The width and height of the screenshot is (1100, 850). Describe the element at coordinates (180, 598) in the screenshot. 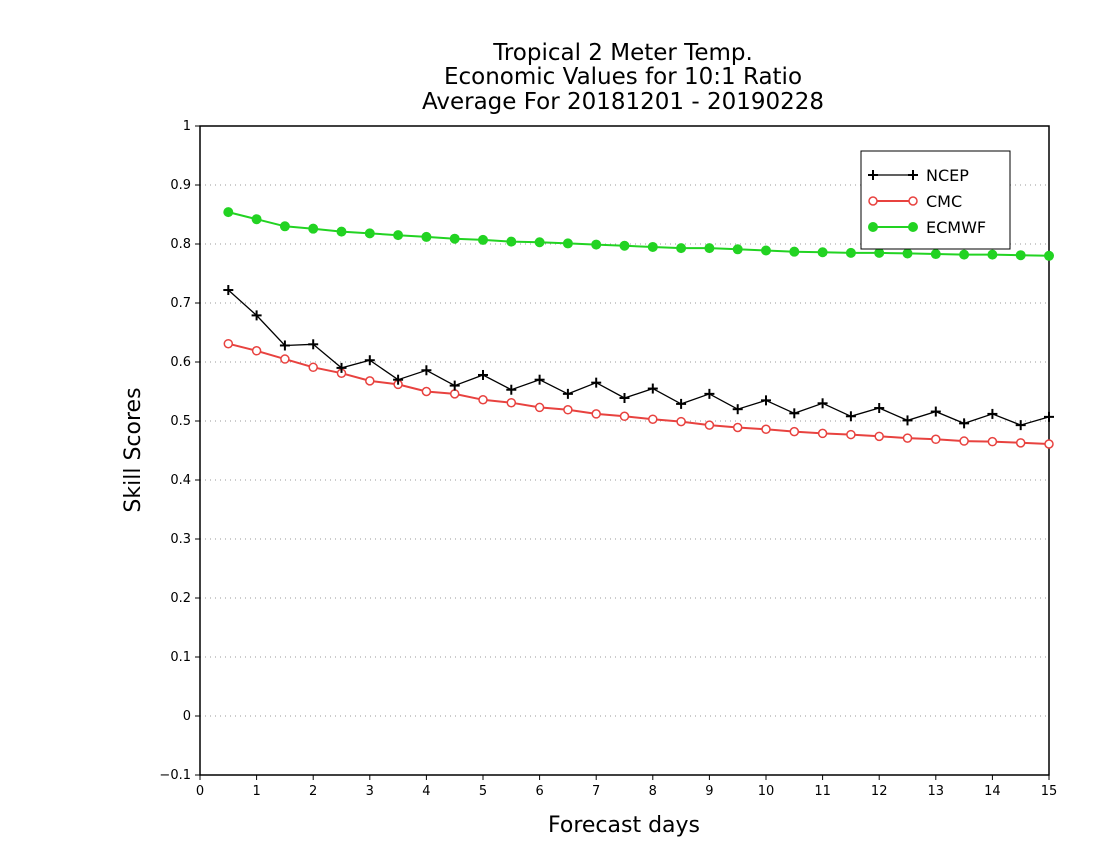

I see `y-tick-label: 0.2` at that location.